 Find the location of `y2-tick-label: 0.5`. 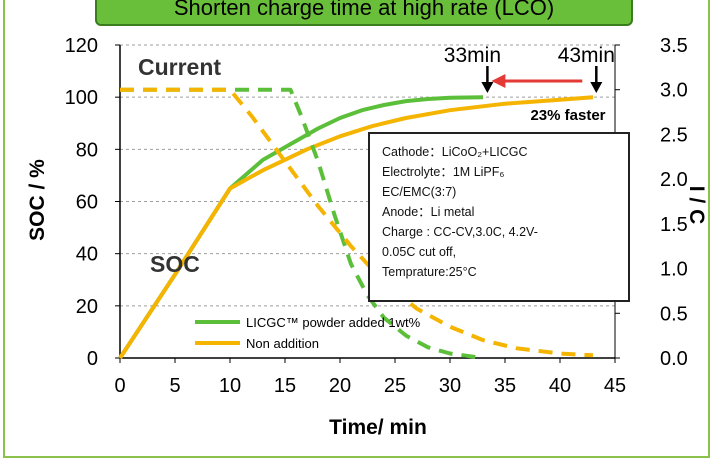

y2-tick-label: 0.5 is located at coordinates (674, 314).